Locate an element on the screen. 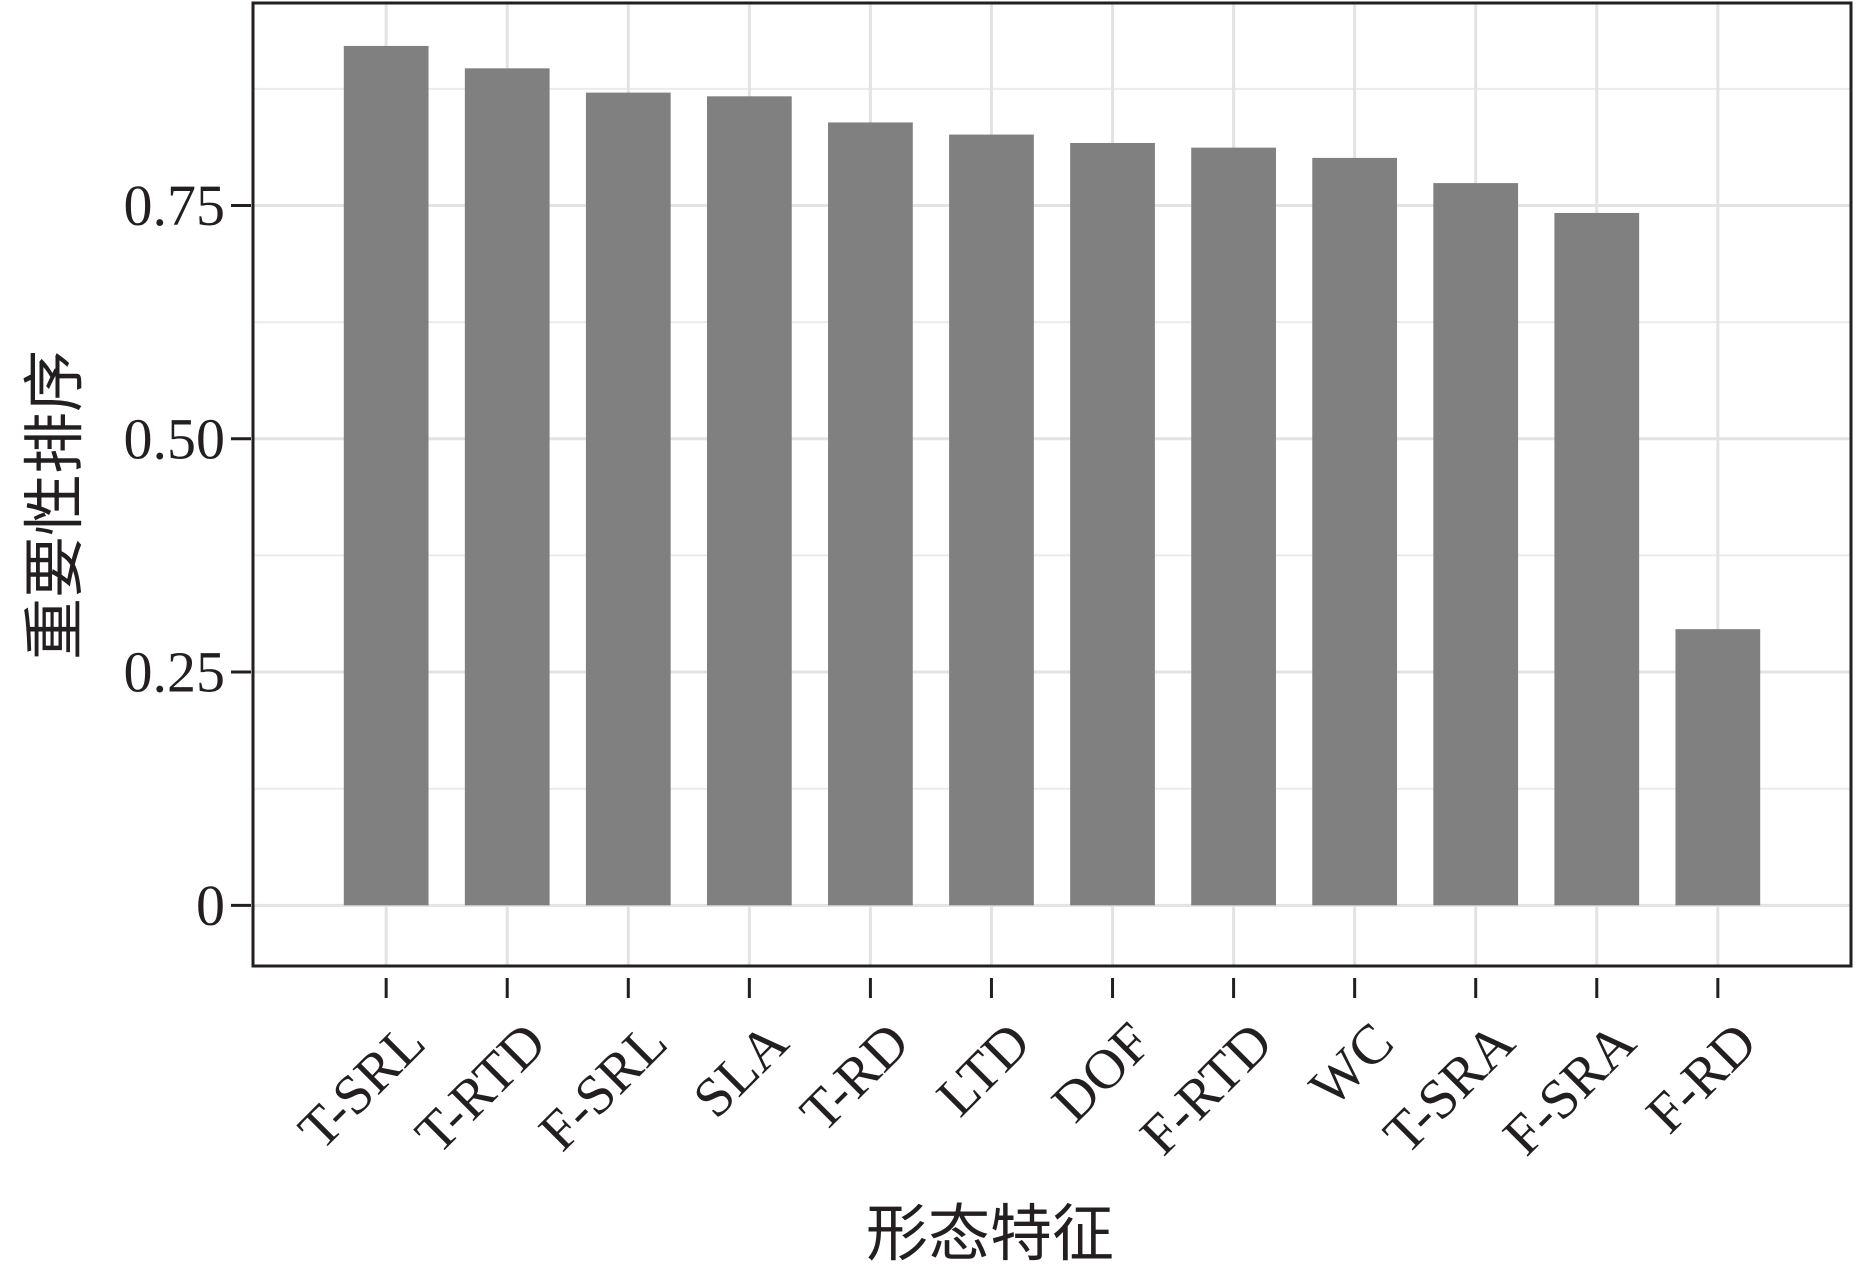  y-tick-label: 0.75 is located at coordinates (175, 205).